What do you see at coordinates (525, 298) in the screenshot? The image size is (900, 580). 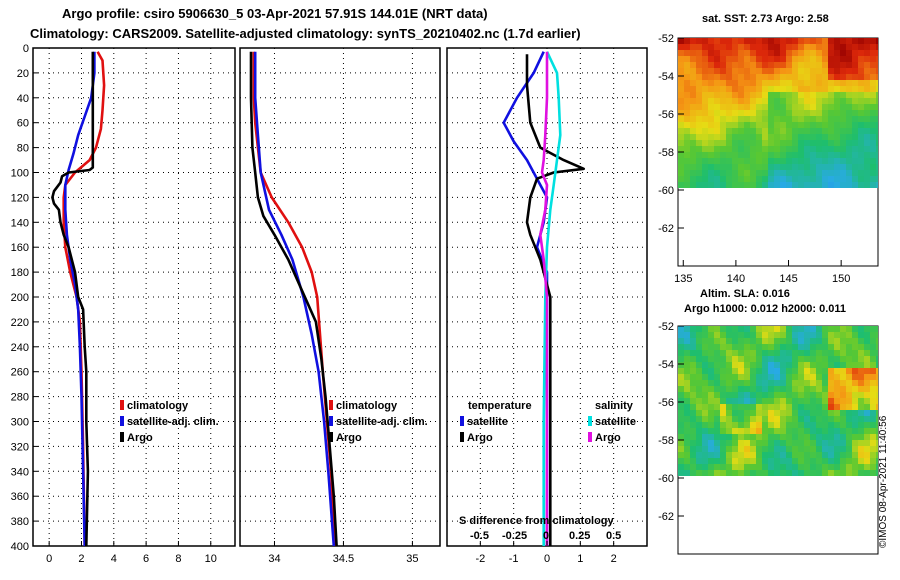 I see `series-line` at bounding box center [525, 298].